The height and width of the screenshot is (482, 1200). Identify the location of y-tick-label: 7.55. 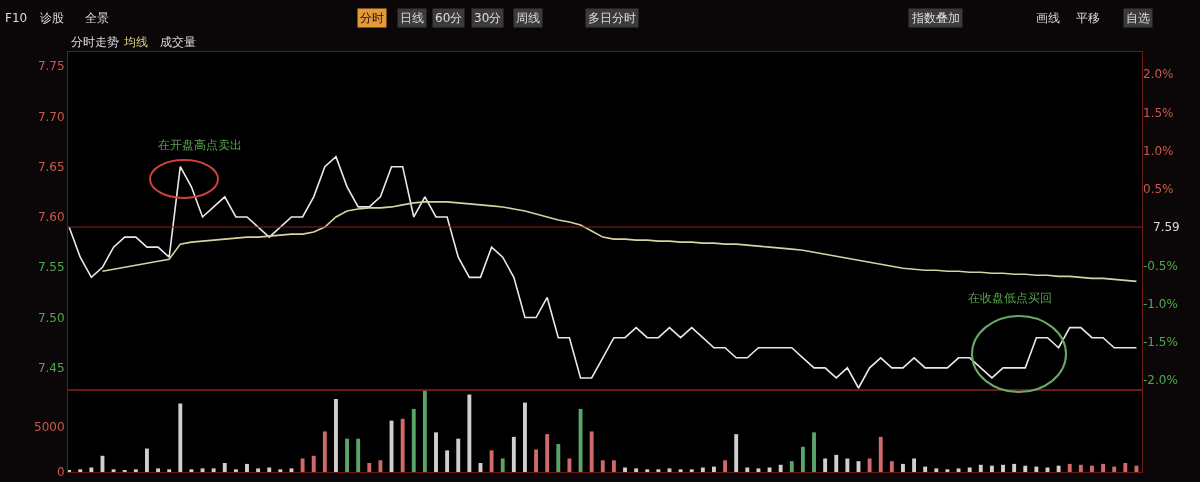
(51, 267).